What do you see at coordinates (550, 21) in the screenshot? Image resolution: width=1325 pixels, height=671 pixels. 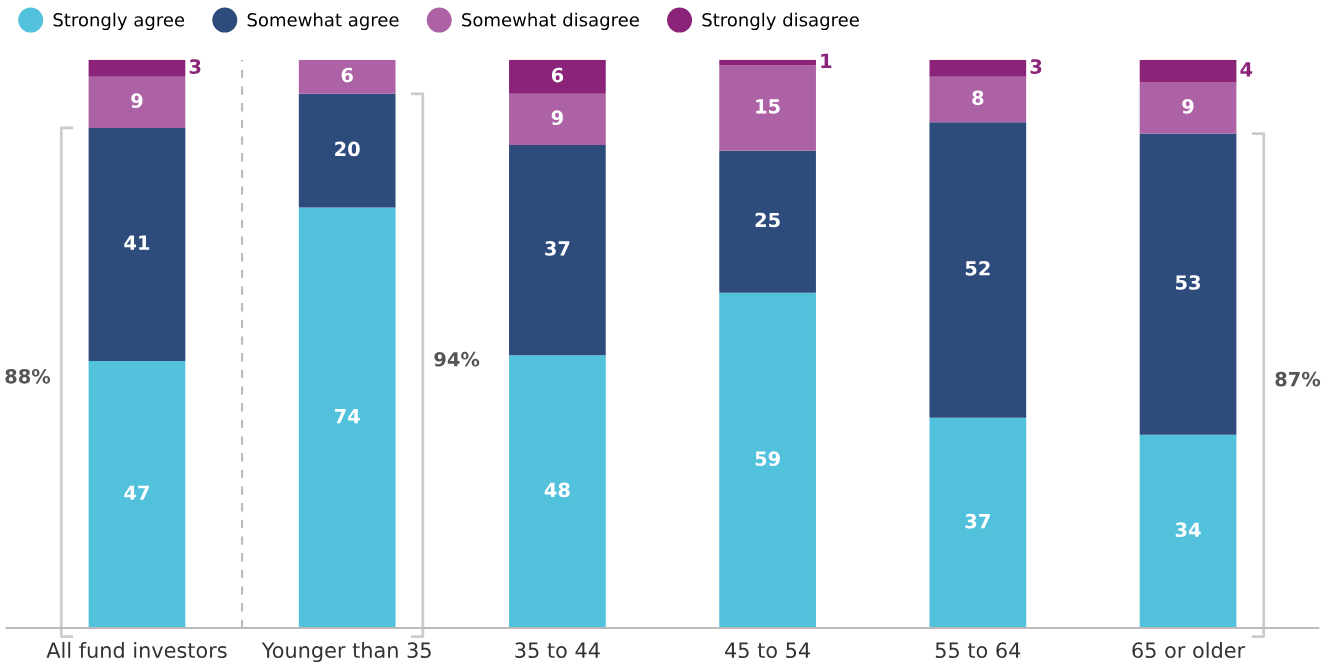 I see `legend-label: Somewhat disagree` at bounding box center [550, 21].